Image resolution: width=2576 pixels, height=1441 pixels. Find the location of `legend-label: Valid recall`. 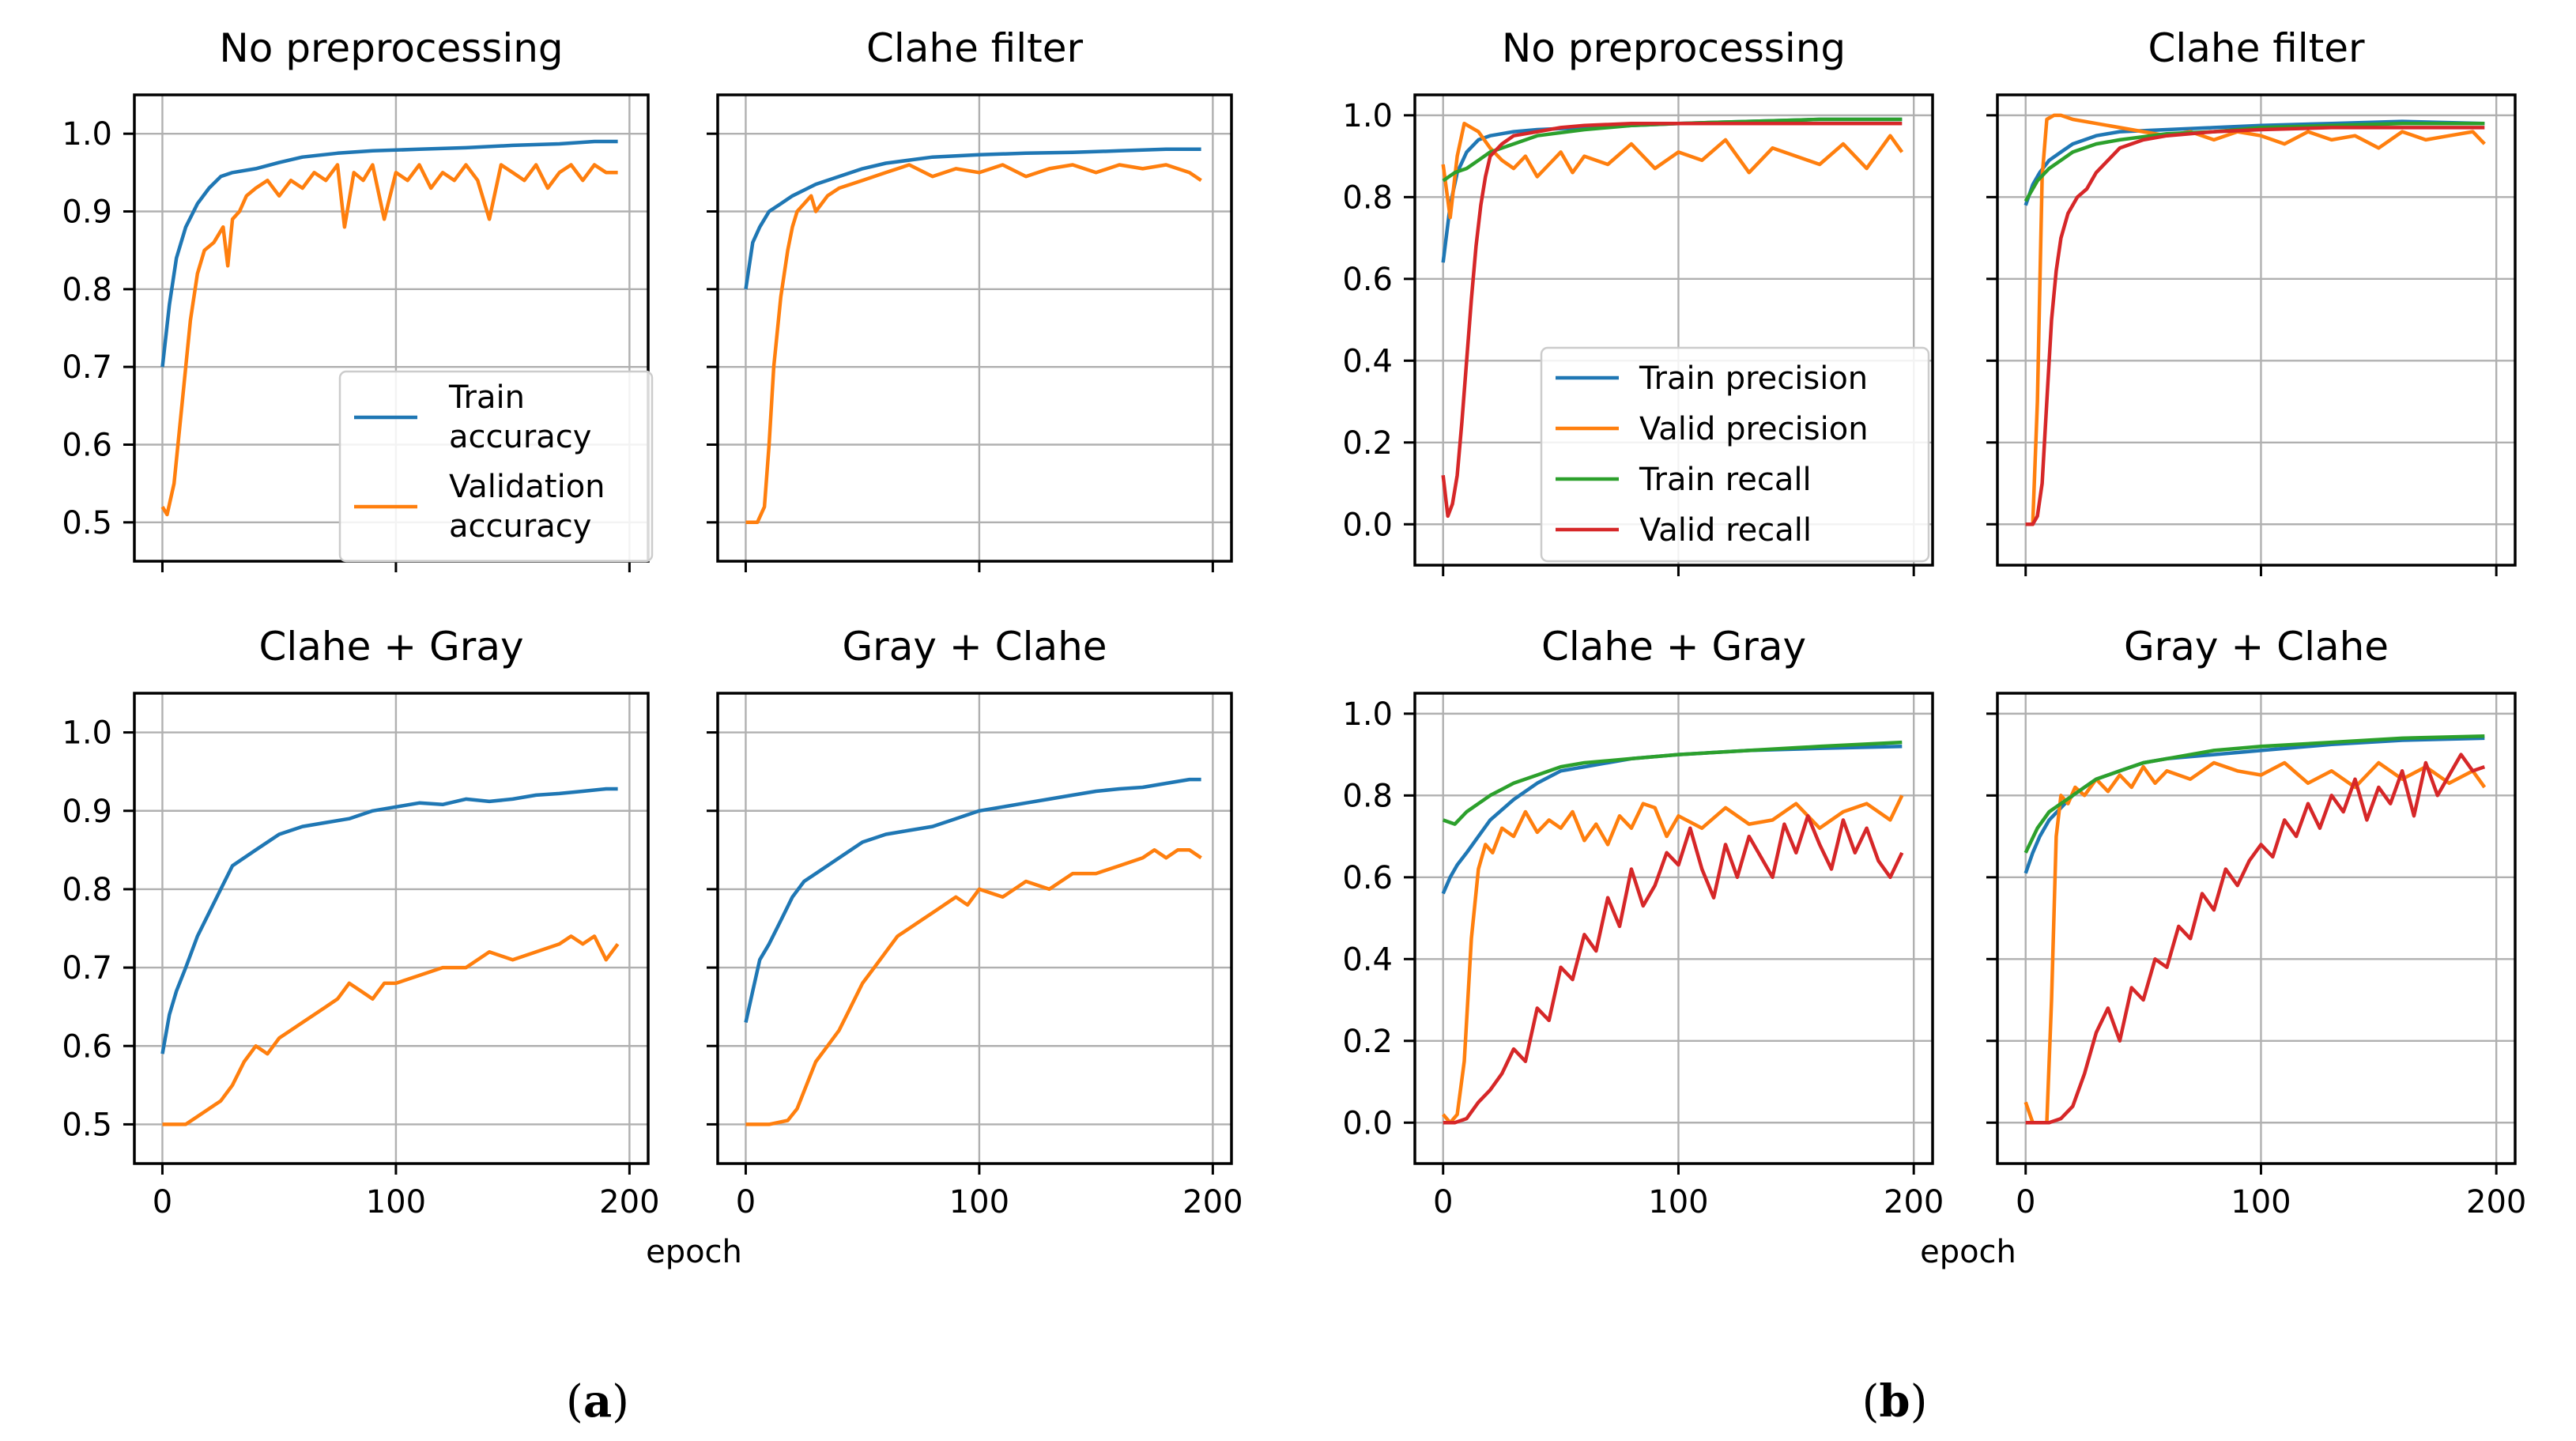

legend-label: Valid recall is located at coordinates (1725, 530).